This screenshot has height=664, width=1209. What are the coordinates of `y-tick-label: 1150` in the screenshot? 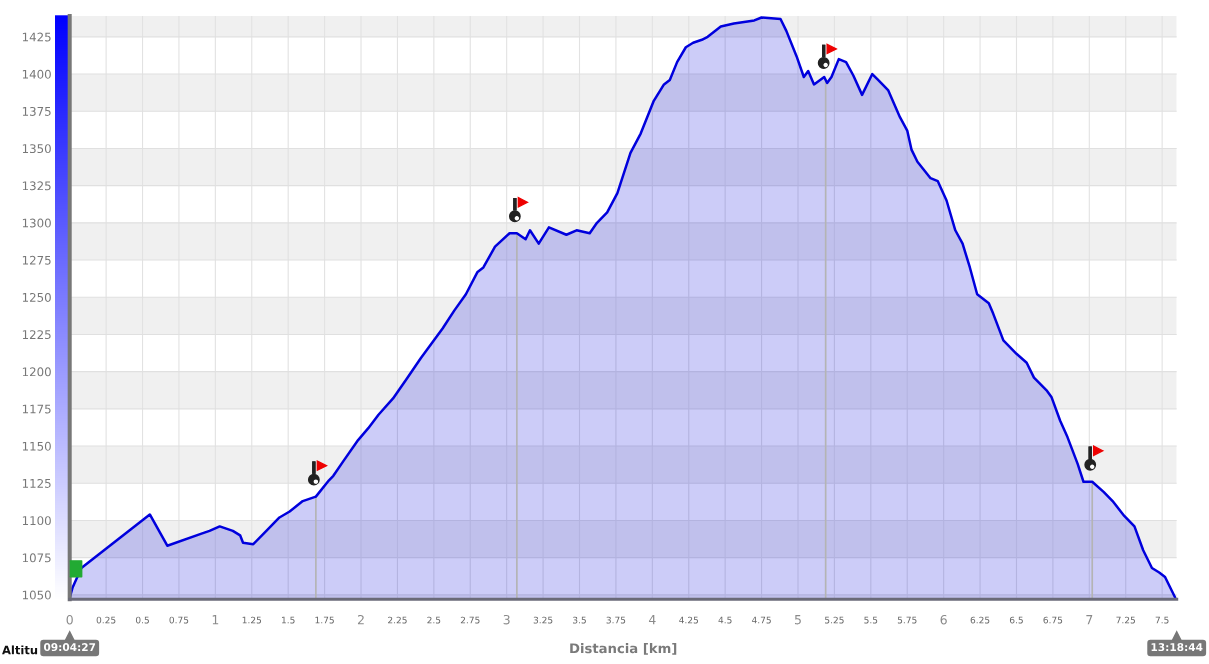 It's located at (36, 446).